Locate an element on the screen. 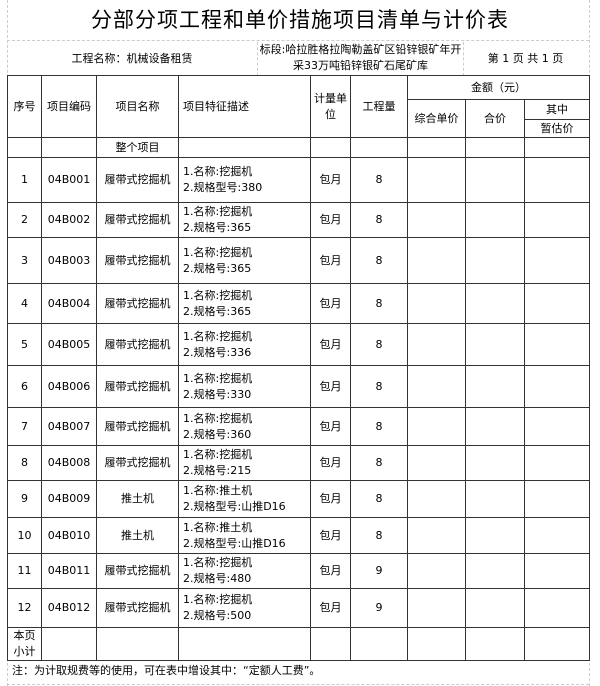 Image resolution: width=600 pixels, height=686 pixels. header-desc: 项目特征描述 is located at coordinates (244, 106).